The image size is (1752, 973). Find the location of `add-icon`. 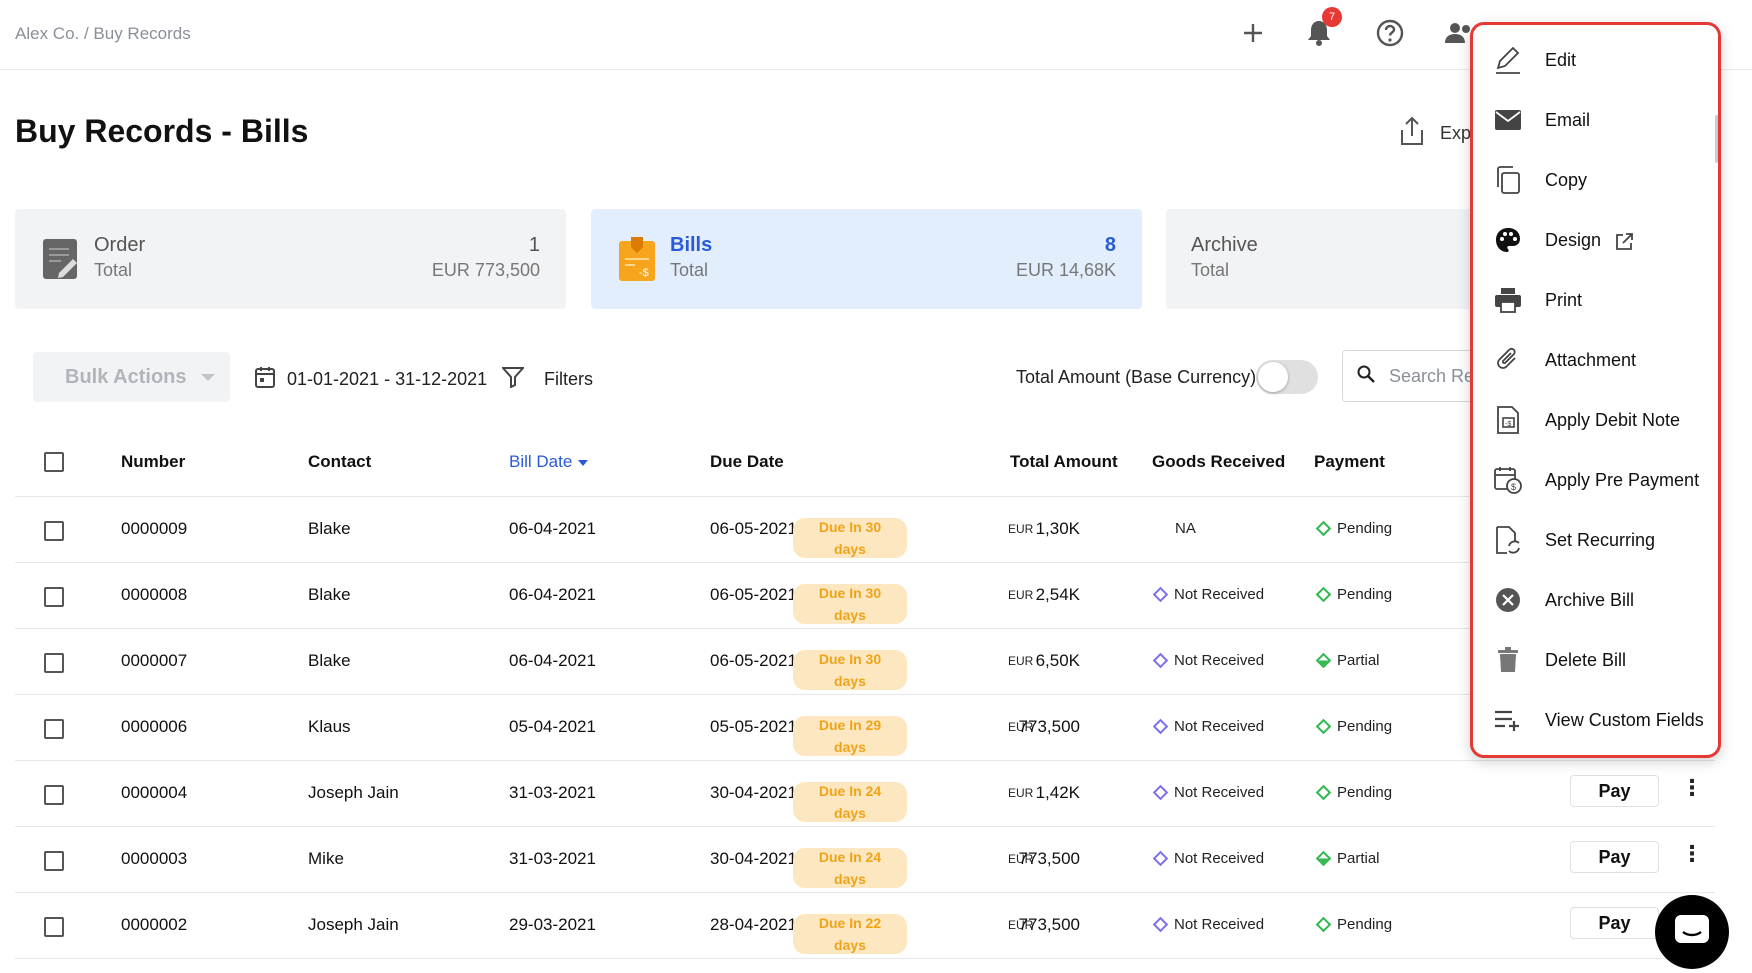

add-icon is located at coordinates (1253, 33).